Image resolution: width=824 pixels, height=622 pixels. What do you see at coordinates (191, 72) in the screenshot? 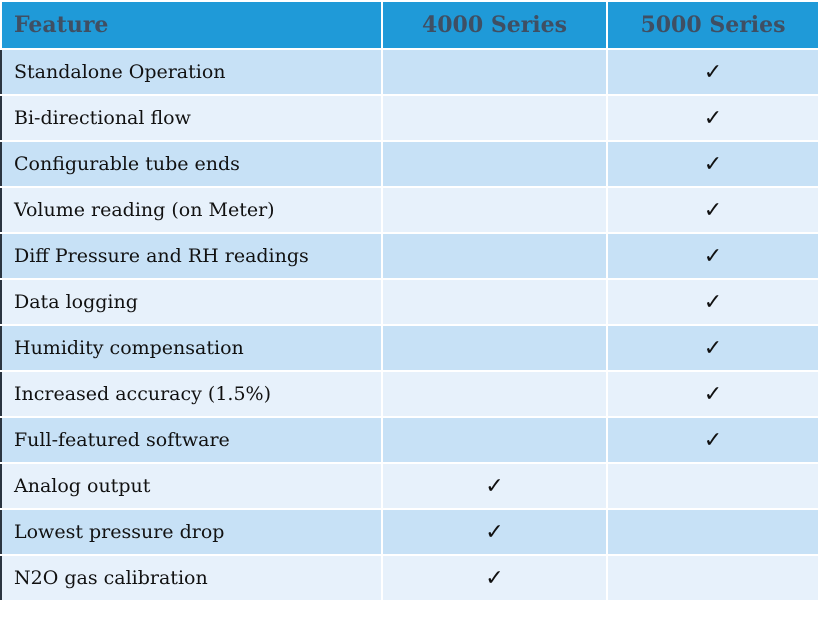
I see `feature-cell: Standalone Operation` at bounding box center [191, 72].